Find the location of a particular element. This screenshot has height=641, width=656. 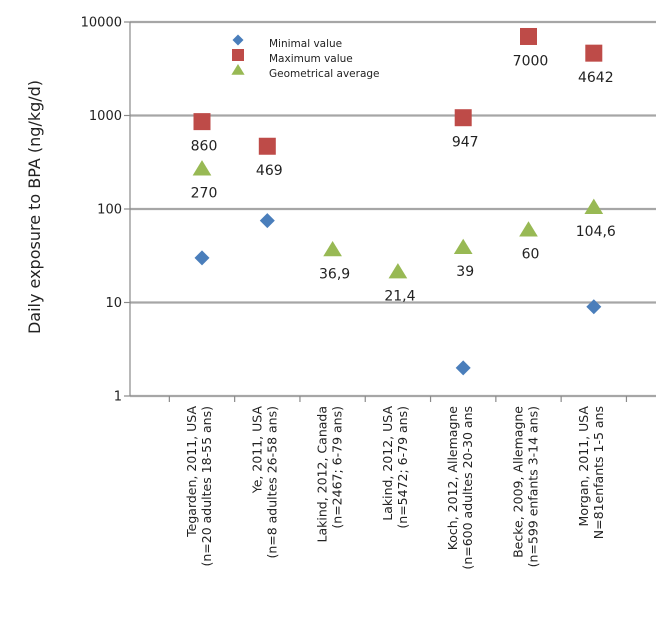

category-label: Lakind, 2012, USA (n=5472; 6-79 ans) is located at coordinates (395, 467).